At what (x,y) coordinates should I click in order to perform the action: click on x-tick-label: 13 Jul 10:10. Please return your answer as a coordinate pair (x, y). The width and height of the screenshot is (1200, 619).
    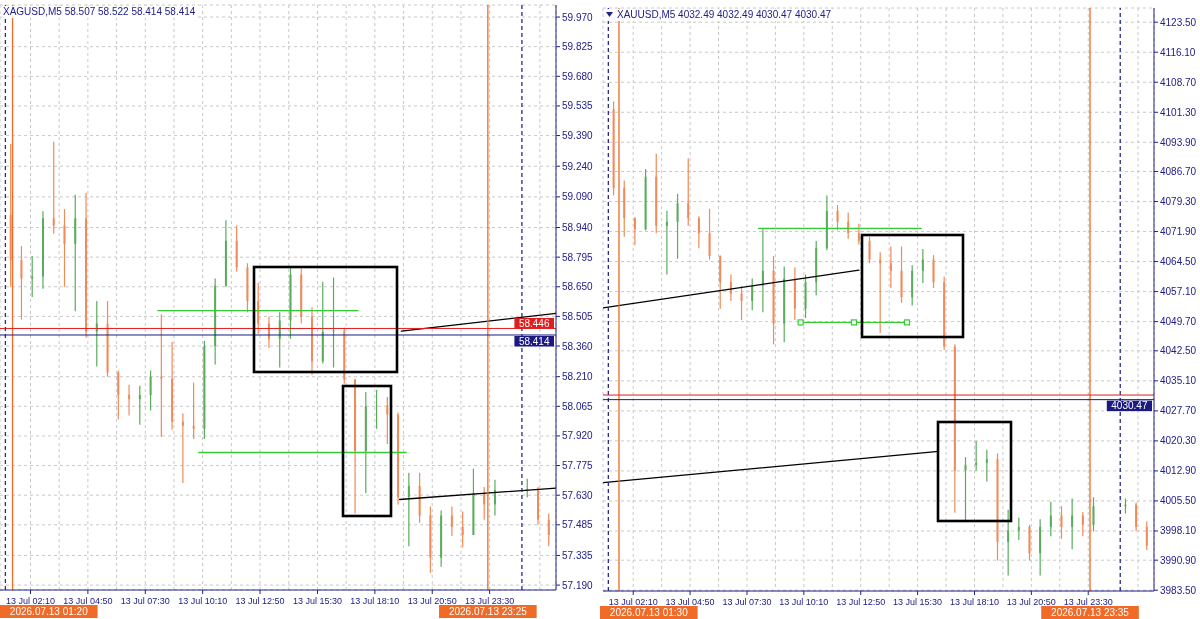
    Looking at the image, I should click on (203, 601).